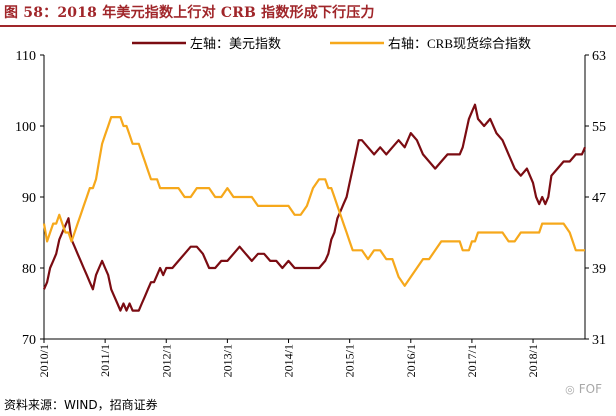 Image resolution: width=616 pixels, height=416 pixels. I want to click on x-tick-label: 2012/1, so click(166, 360).